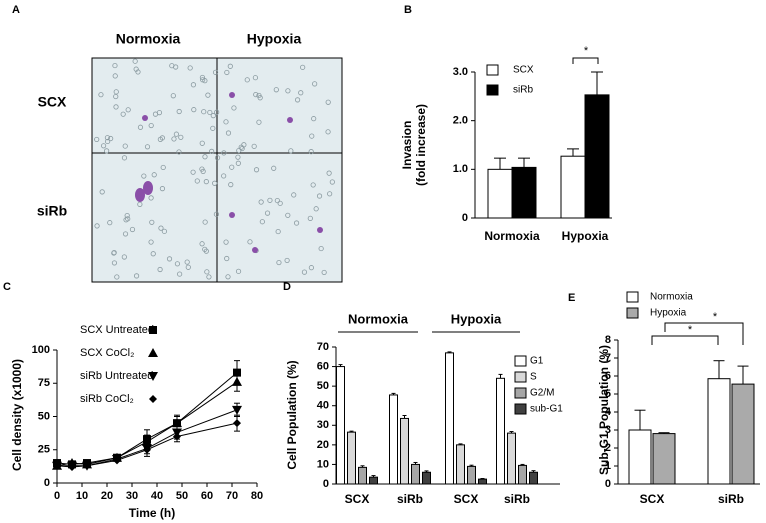 Image resolution: width=766 pixels, height=523 pixels. I want to click on y-tick-label: 2.0, so click(460, 121).